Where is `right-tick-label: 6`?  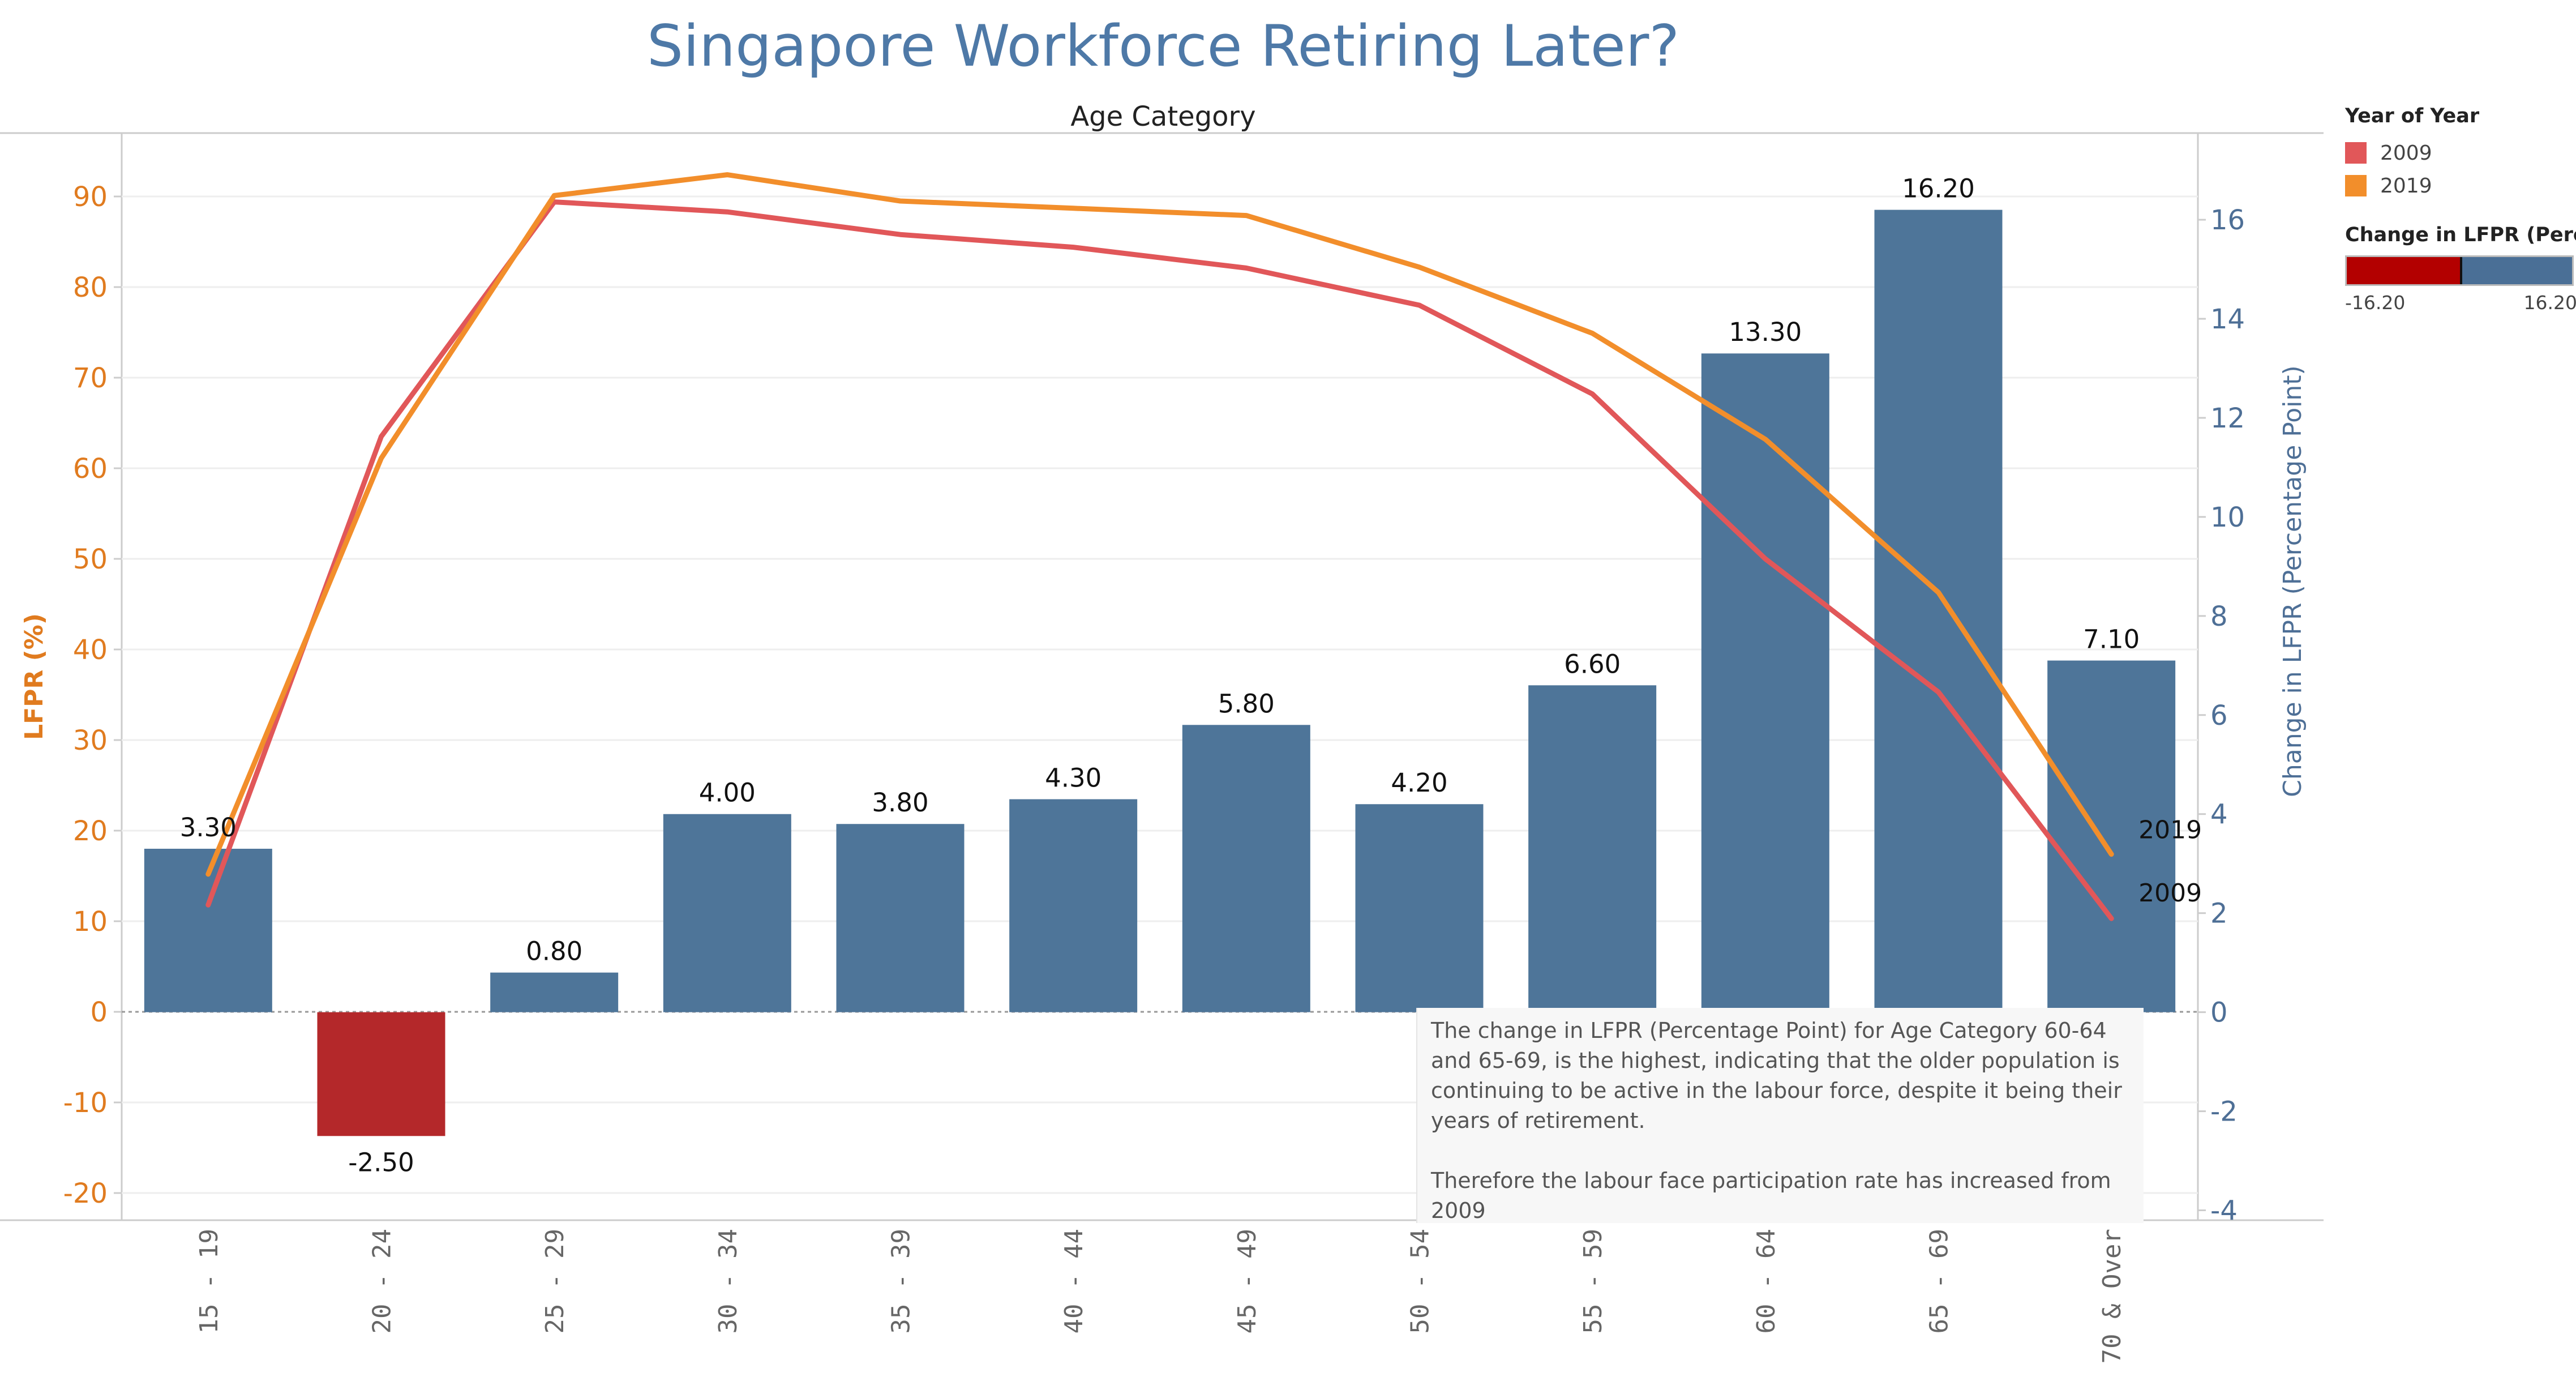
right-tick-label: 6 is located at coordinates (2219, 716).